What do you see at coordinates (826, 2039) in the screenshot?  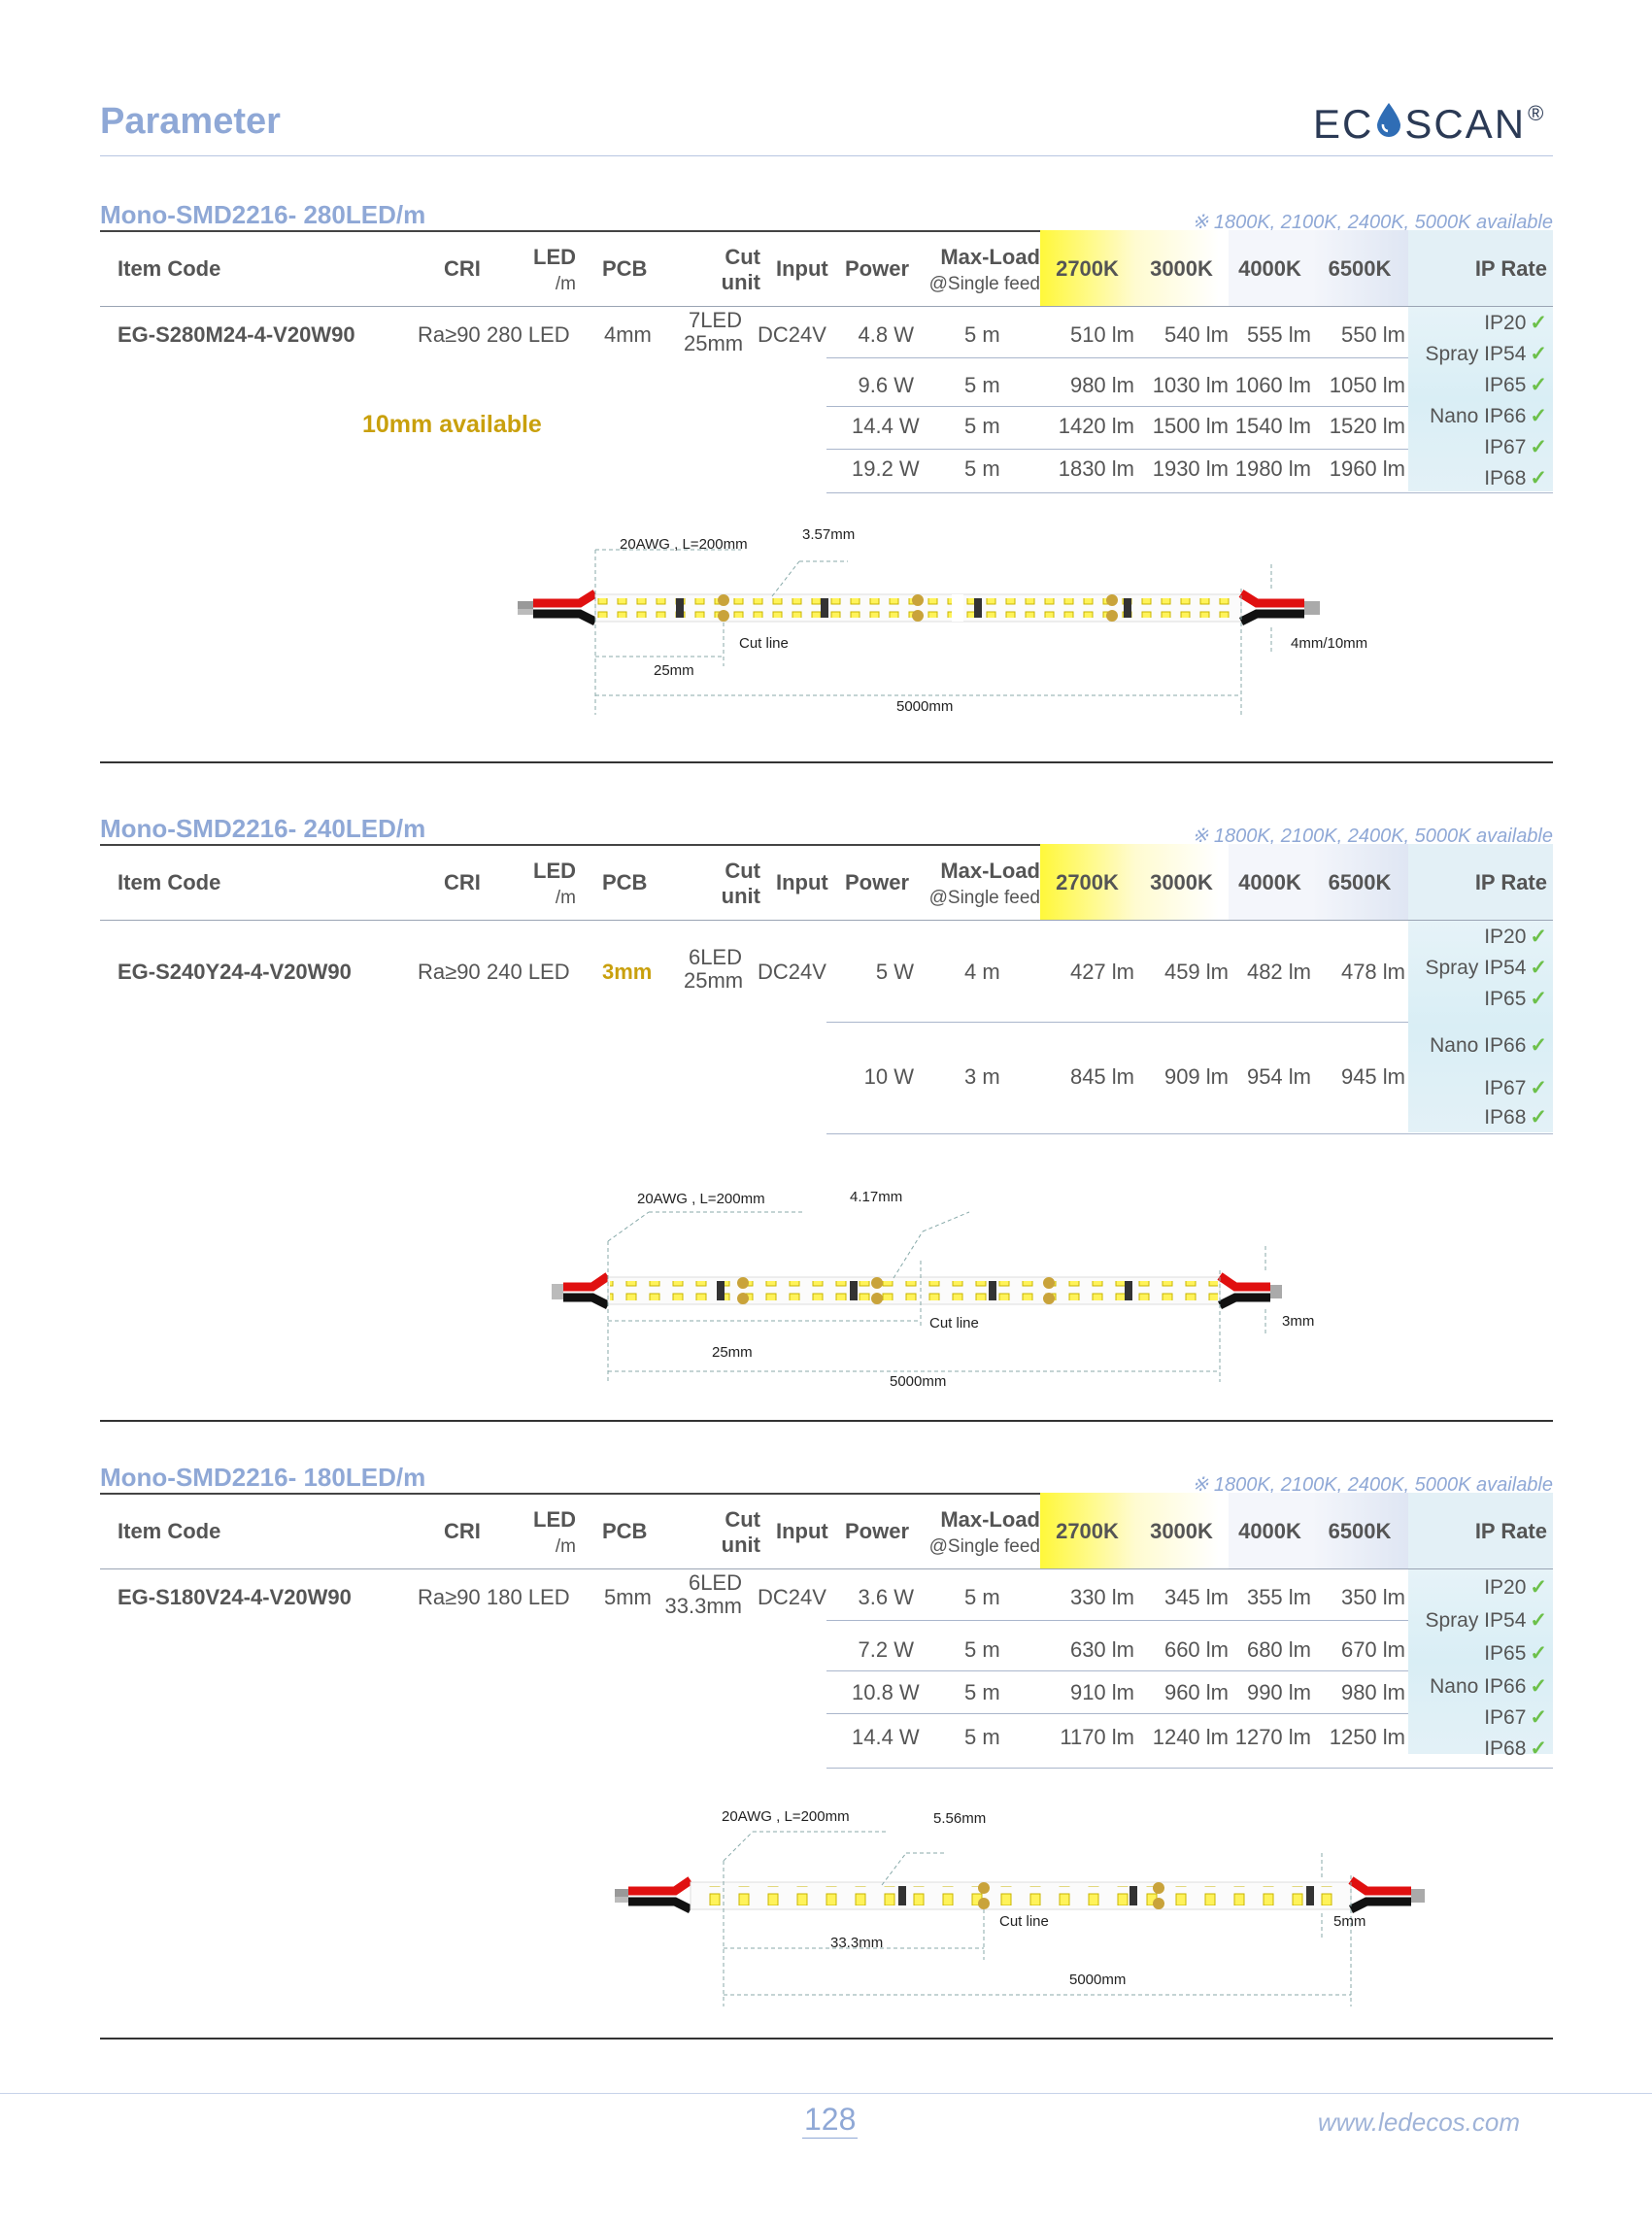 I see `section-divider` at bounding box center [826, 2039].